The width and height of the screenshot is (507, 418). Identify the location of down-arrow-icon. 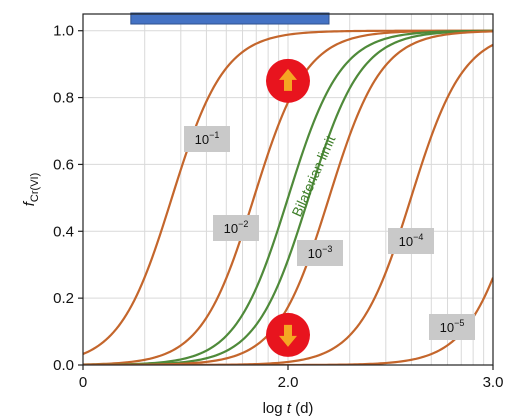
(288, 334).